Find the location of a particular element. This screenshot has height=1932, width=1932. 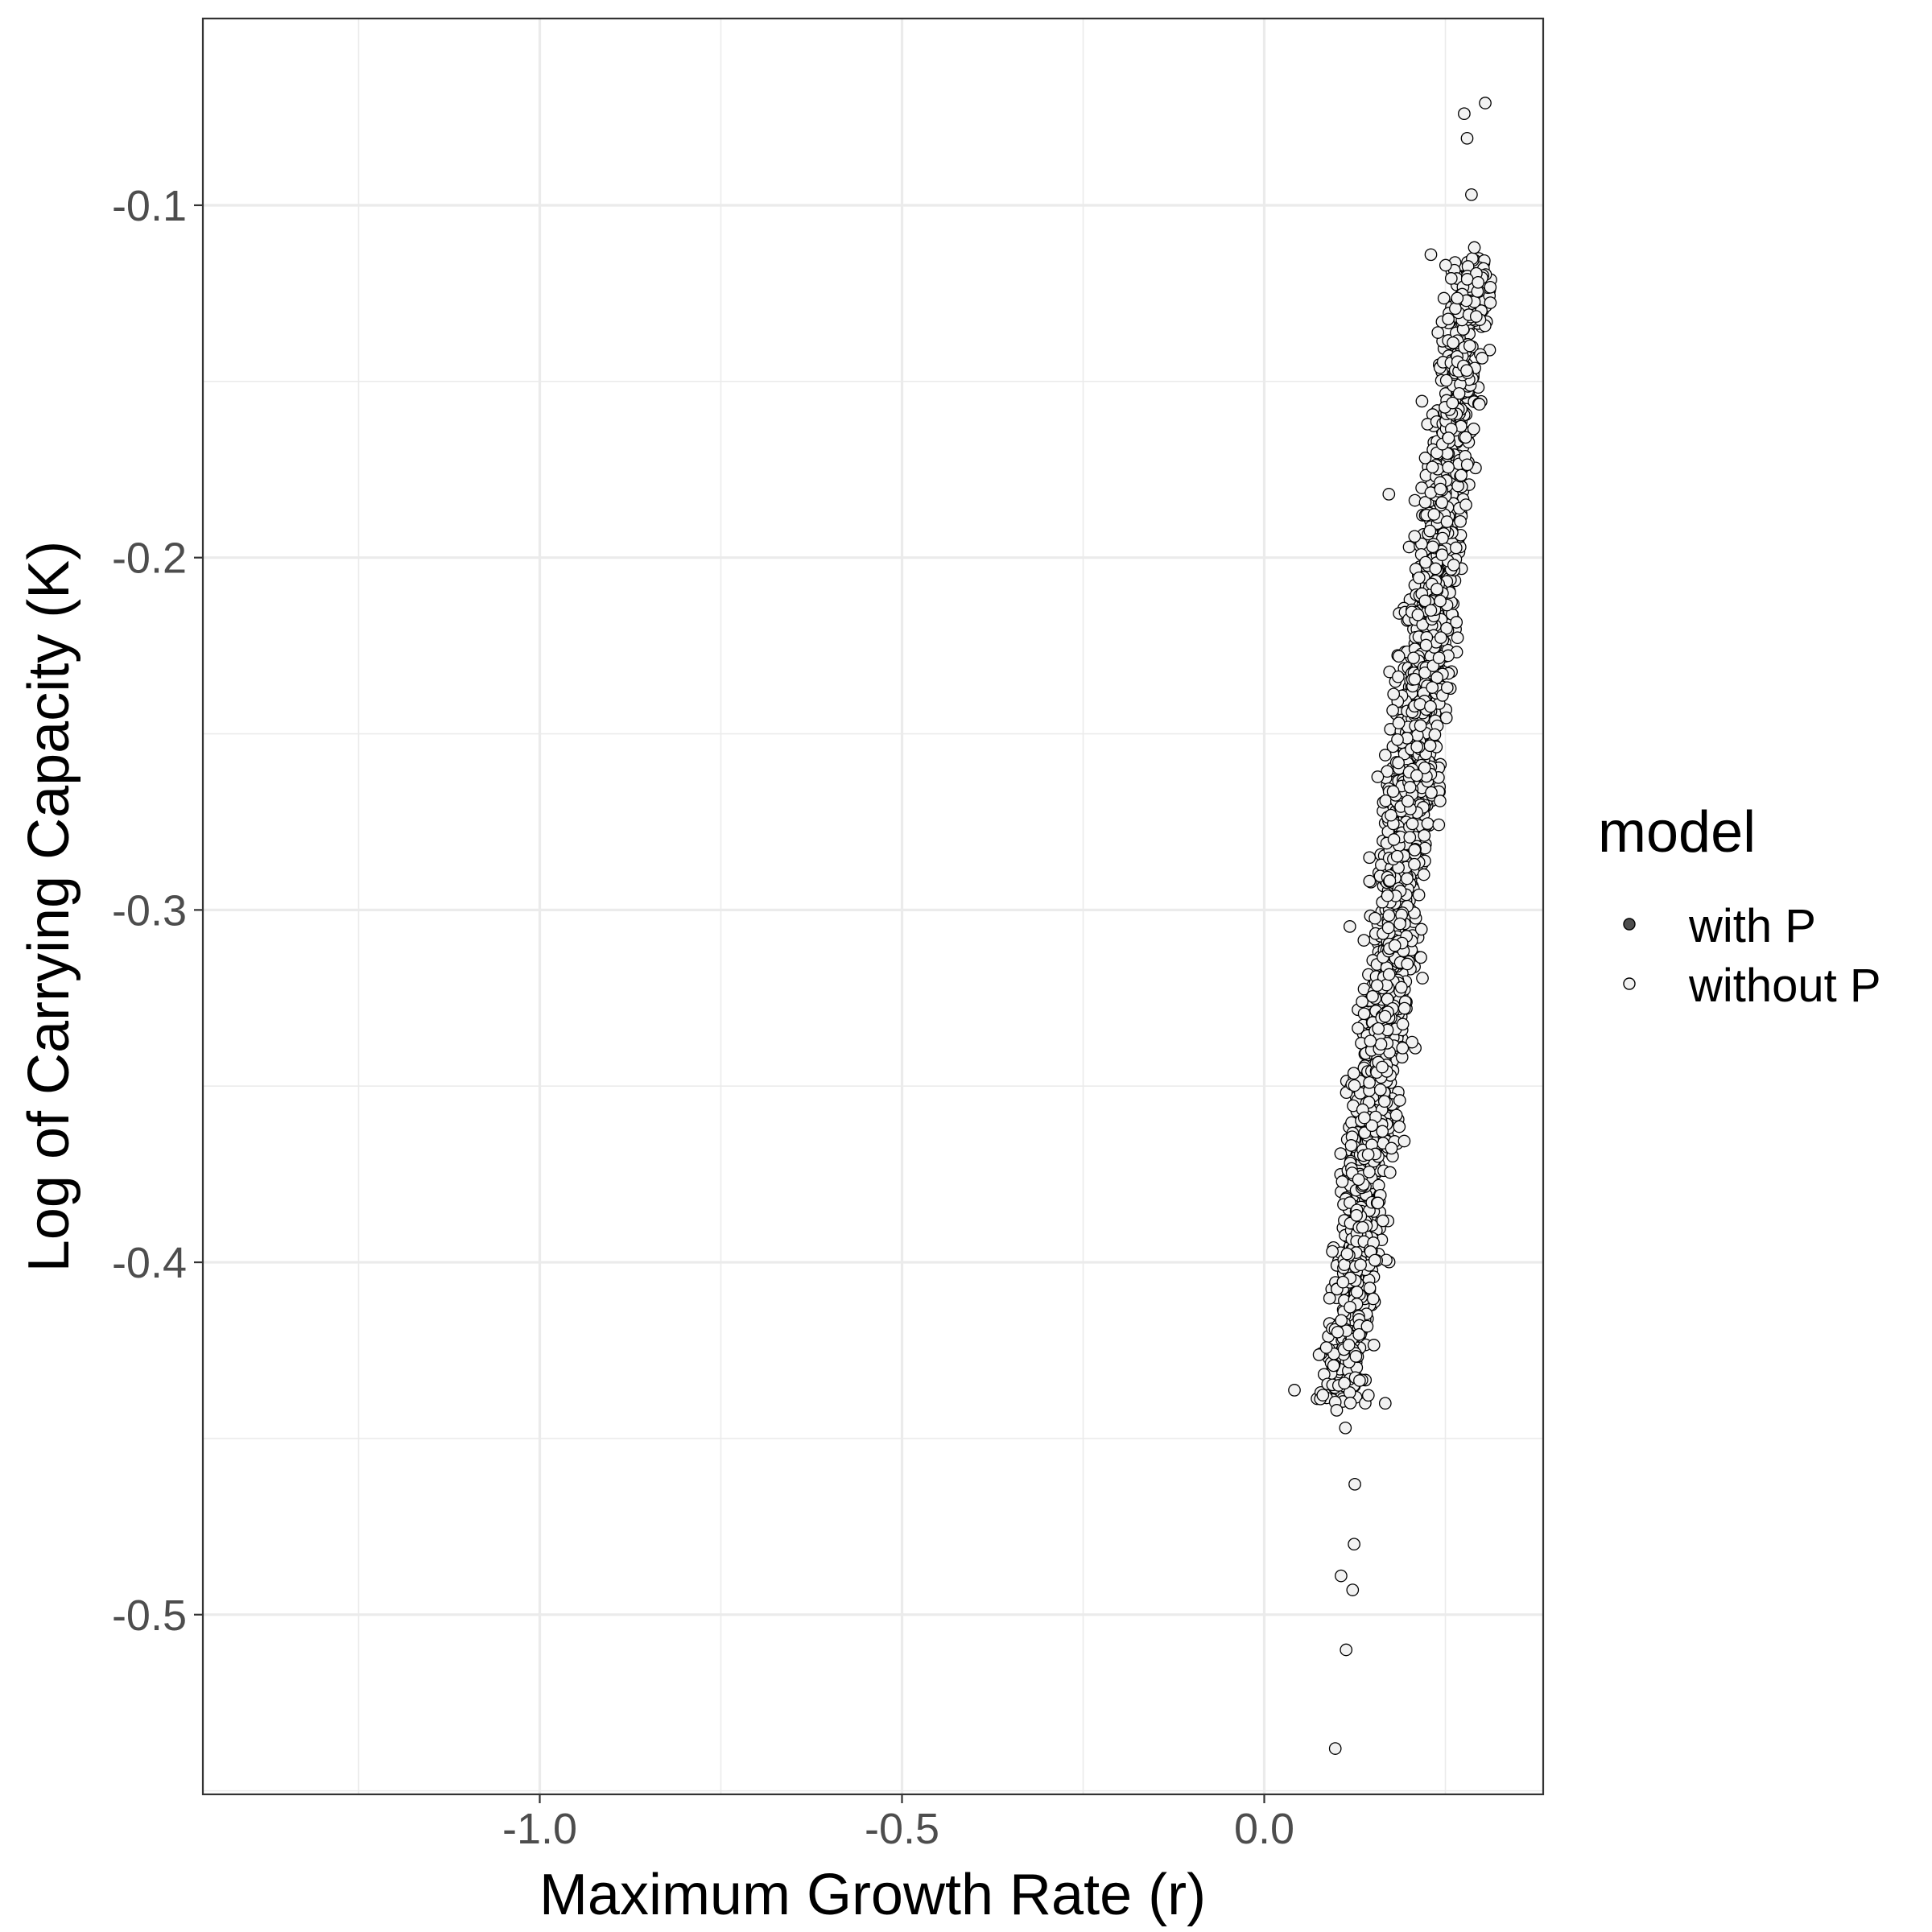

data-points is located at coordinates (1392, 926).